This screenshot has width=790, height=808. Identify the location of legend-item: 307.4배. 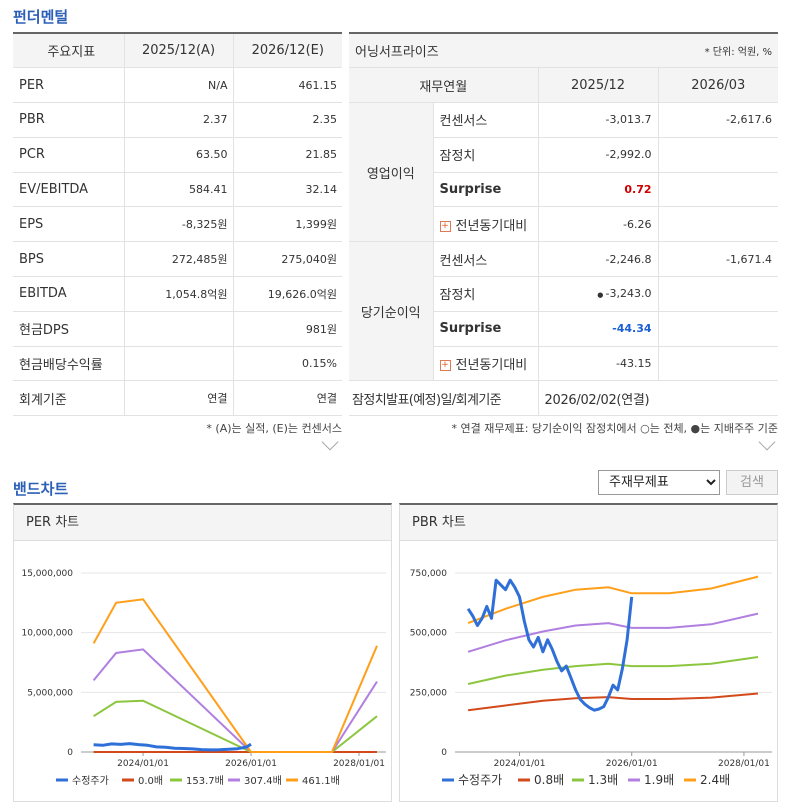
(255, 781).